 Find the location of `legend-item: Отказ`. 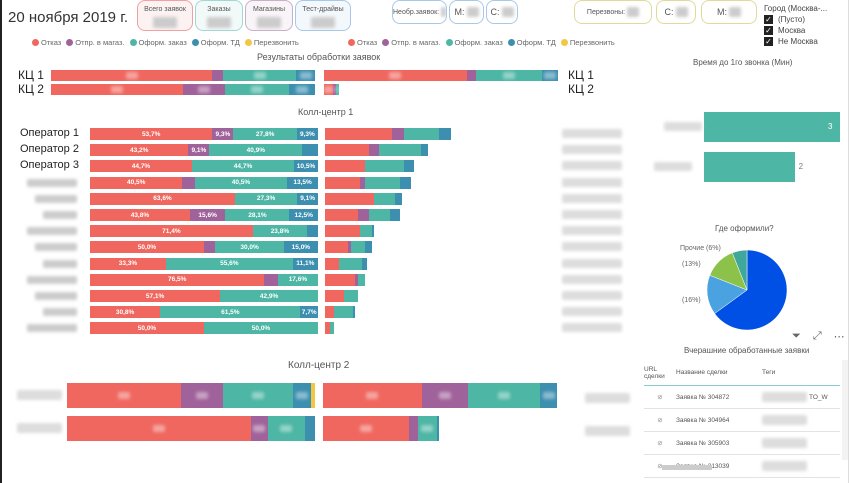

legend-item: Отказ is located at coordinates (362, 42).